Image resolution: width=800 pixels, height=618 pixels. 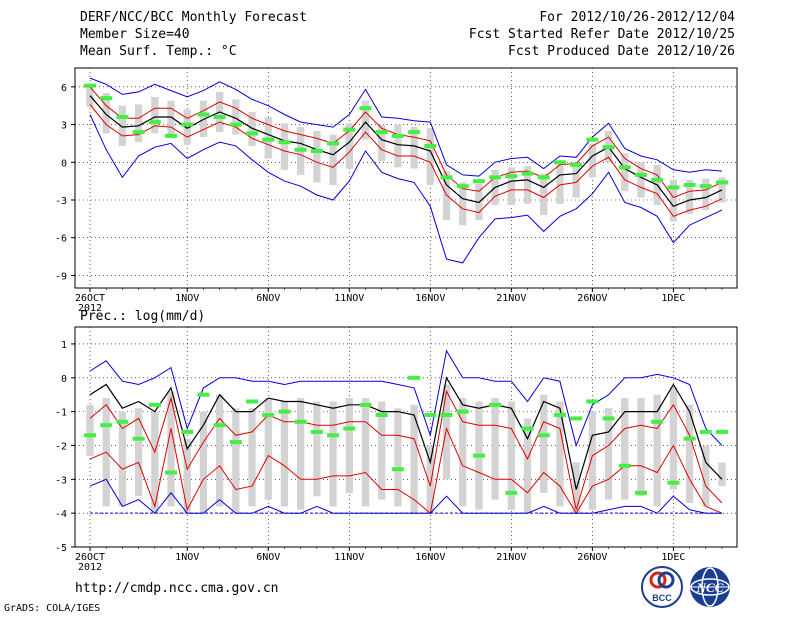 What do you see at coordinates (61, 446) in the screenshot?
I see `y-tick-label: -2` at bounding box center [61, 446].